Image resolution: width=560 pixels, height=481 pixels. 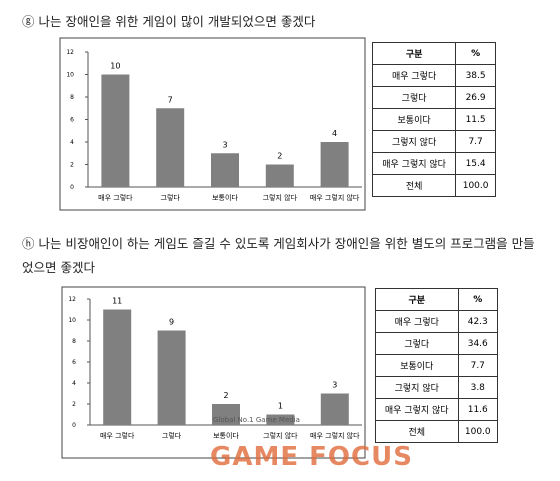 I want to click on table-row: 보통이다 7.7, so click(x=437, y=365).